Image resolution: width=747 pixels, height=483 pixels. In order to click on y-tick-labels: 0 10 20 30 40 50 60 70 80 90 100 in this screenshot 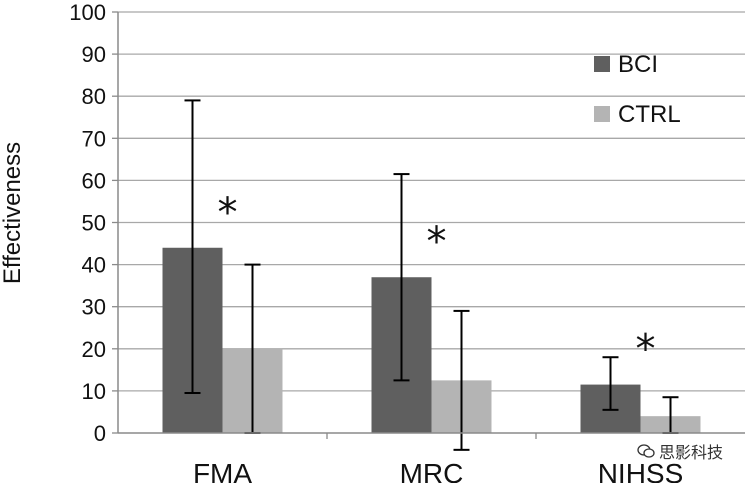, I will do `click(87, 223)`.